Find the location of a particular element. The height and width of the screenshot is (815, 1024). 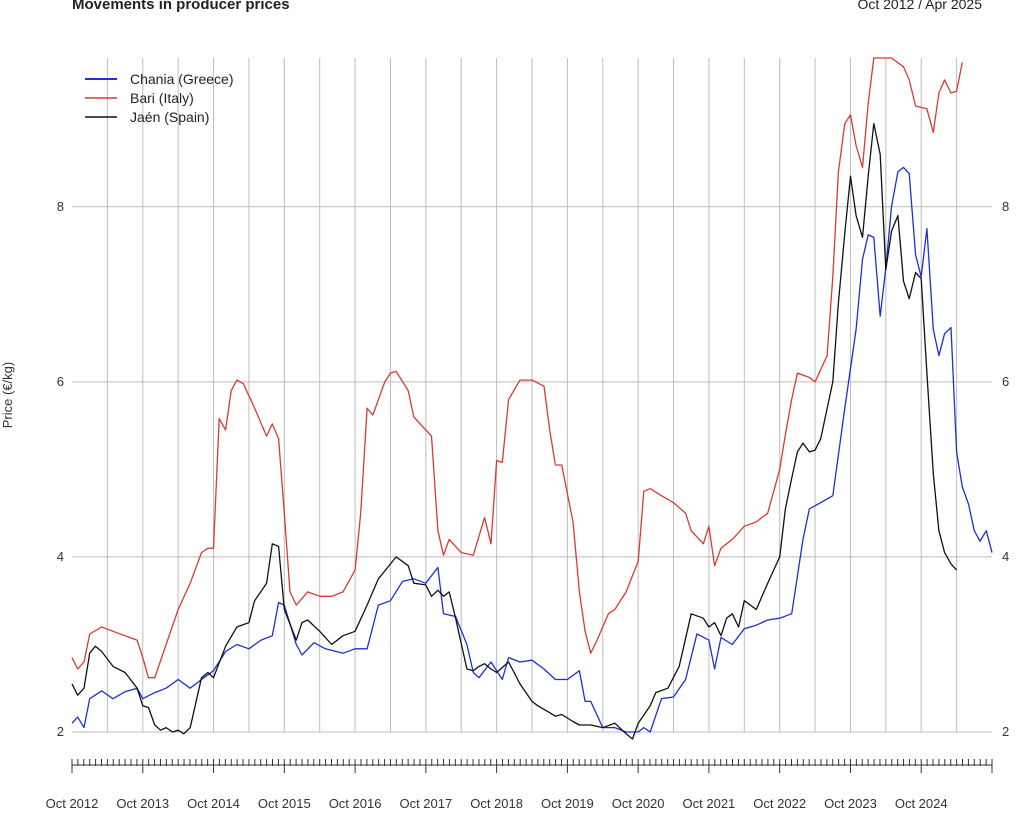

x-tick-label: Oct 2014 is located at coordinates (213, 803).